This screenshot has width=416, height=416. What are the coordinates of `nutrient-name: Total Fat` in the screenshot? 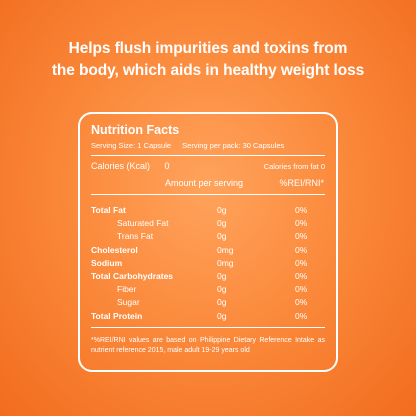 It's located at (108, 210).